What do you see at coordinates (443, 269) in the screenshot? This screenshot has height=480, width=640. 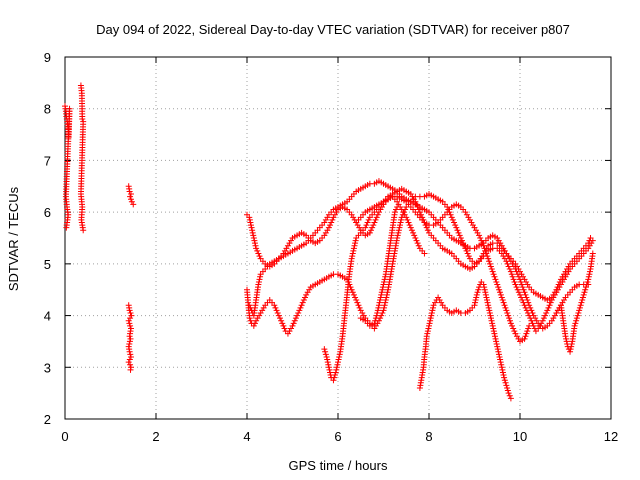 I see `series-track-g` at bounding box center [443, 269].